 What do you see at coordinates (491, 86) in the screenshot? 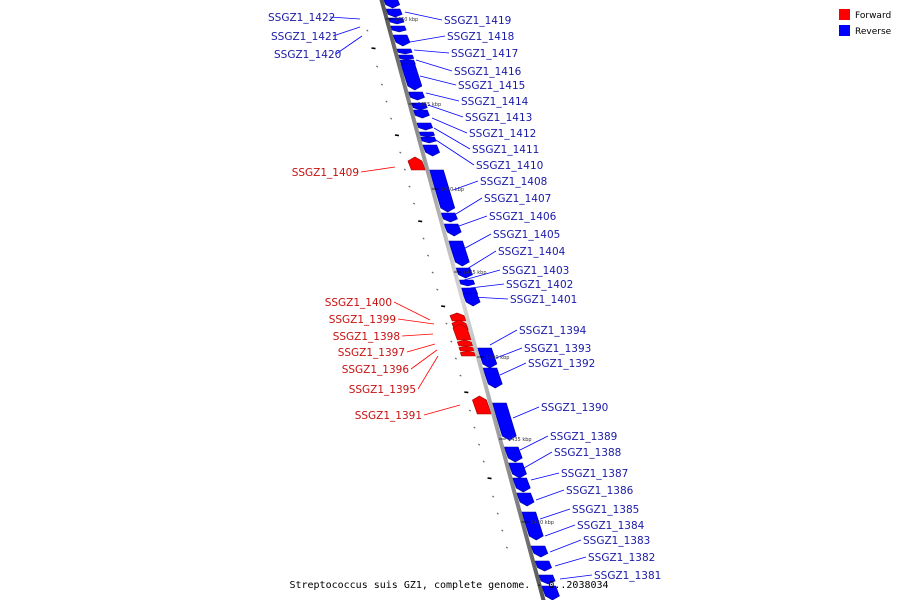
I see `gene-label-reverse: SSGZ1_1415` at bounding box center [491, 86].